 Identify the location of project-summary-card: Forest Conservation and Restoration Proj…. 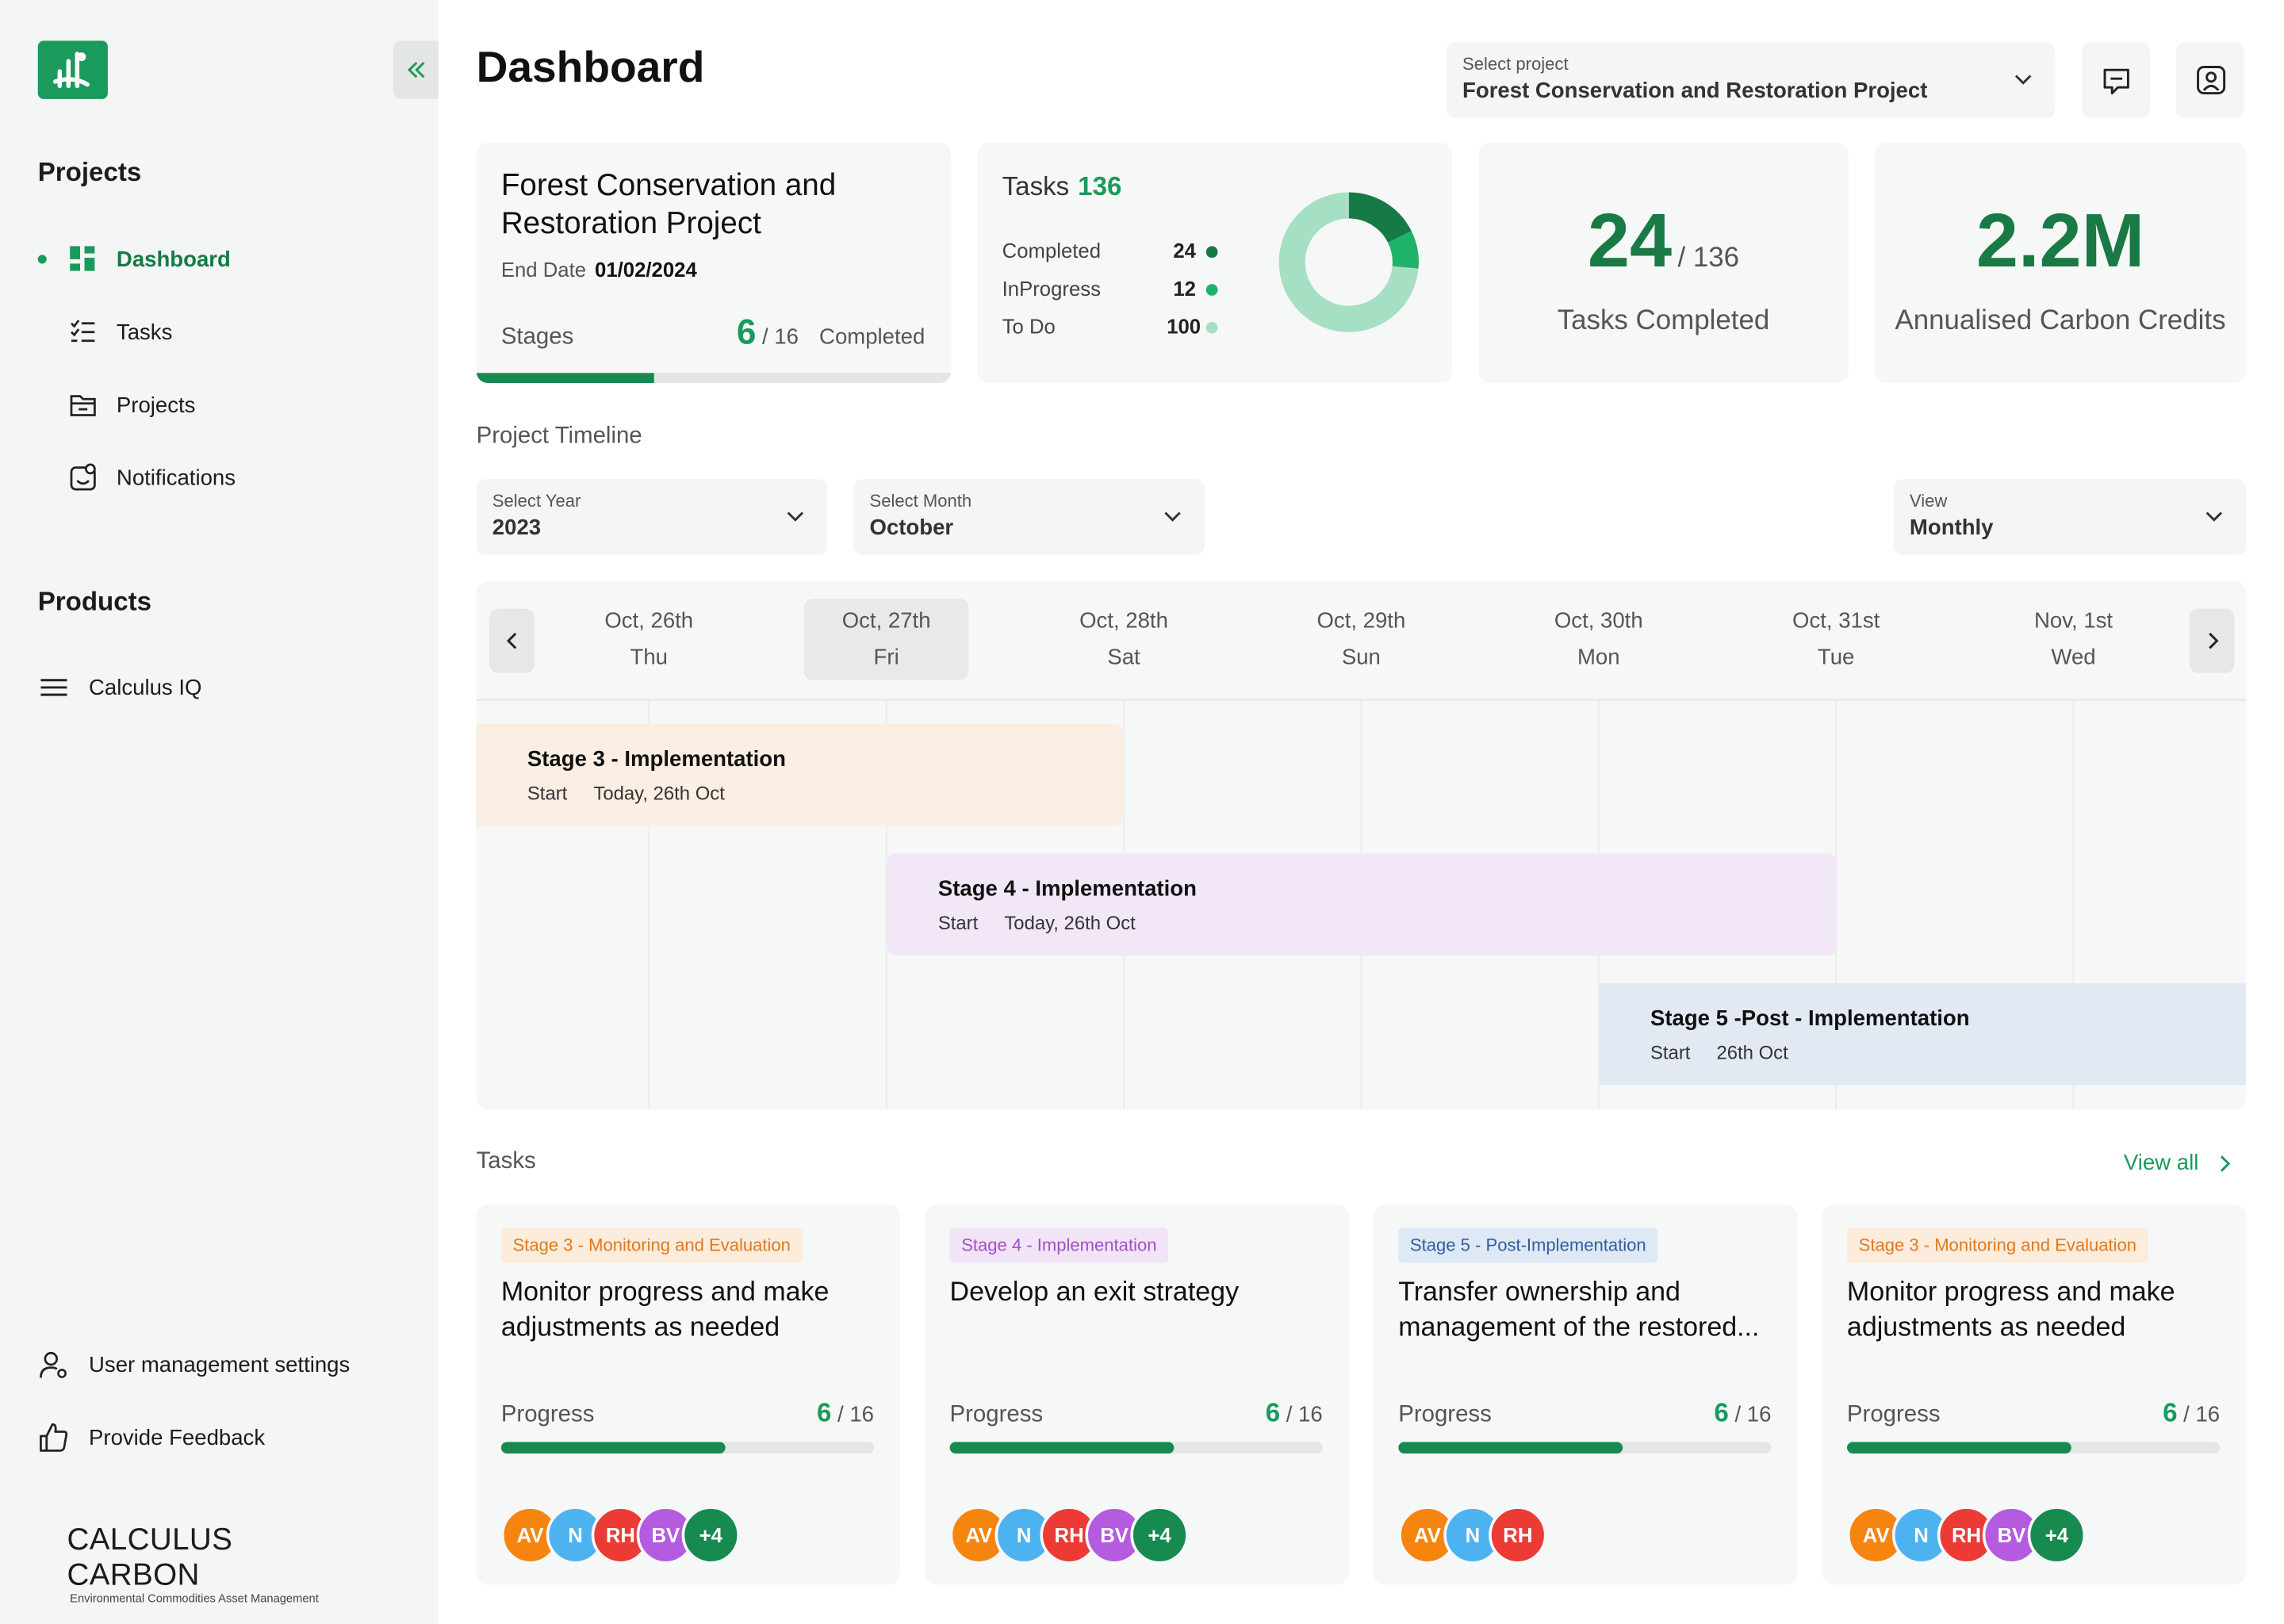
(714, 263).